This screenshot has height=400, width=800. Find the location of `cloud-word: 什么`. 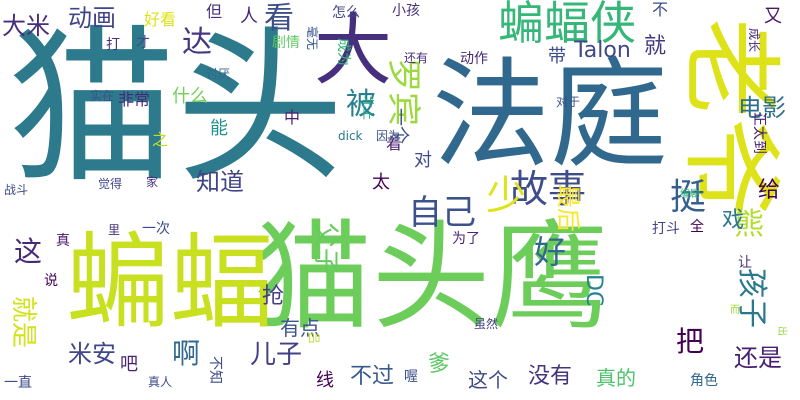

cloud-word: 什么 is located at coordinates (190, 96).